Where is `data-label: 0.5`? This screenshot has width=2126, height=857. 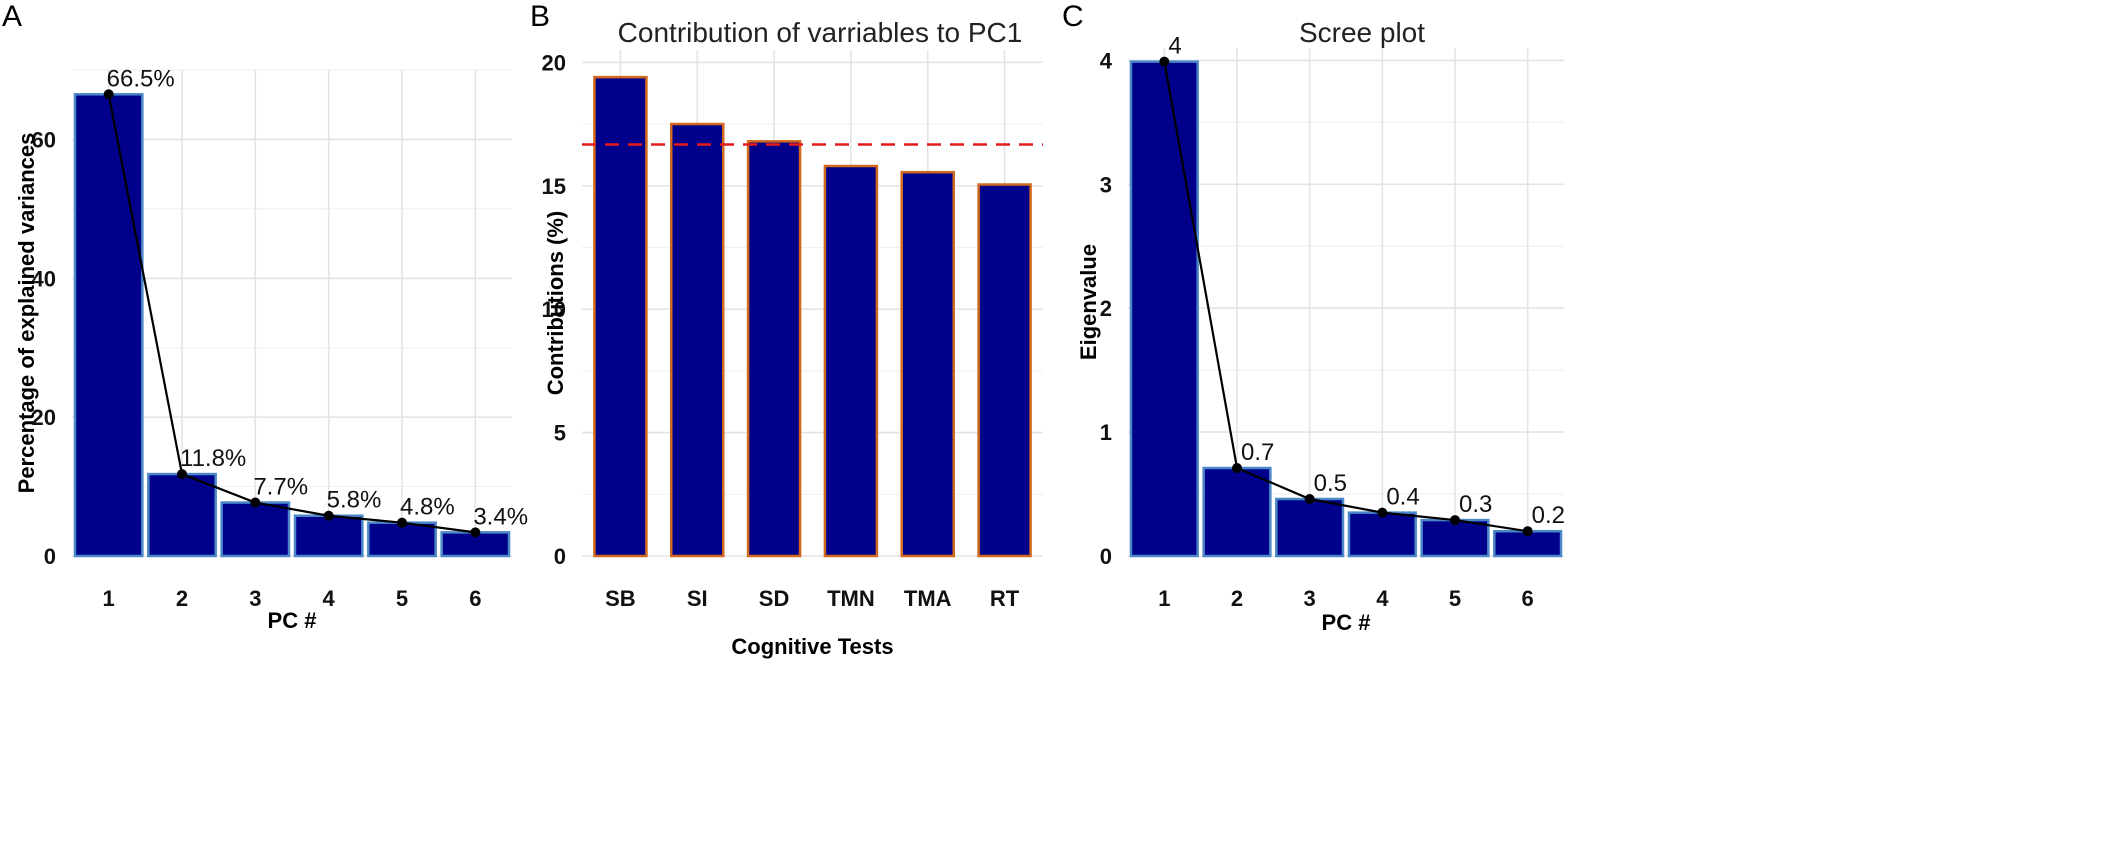 data-label: 0.5 is located at coordinates (1330, 483).